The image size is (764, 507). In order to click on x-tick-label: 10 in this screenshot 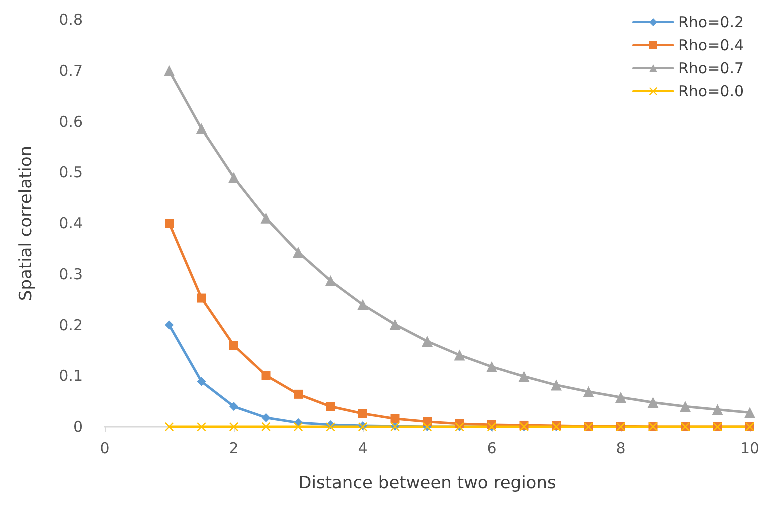, I will do `click(750, 449)`.